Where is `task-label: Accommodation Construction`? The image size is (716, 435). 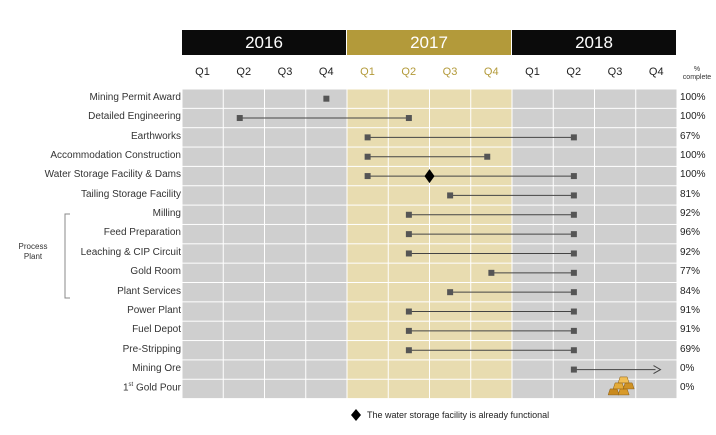 task-label: Accommodation Construction is located at coordinates (115, 156).